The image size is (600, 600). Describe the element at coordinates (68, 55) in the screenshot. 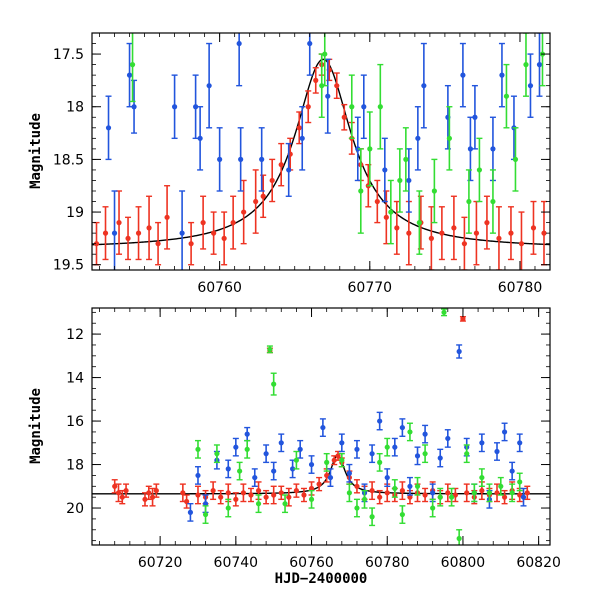

I see `y-tick-label: 17.5` at that location.